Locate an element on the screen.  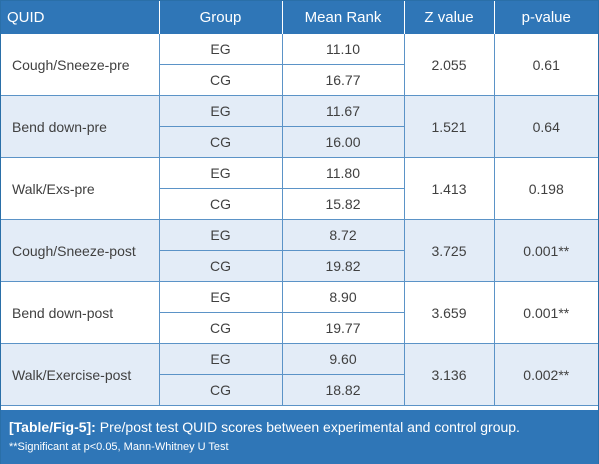
table-row: CG 16.00 is located at coordinates (299, 142).